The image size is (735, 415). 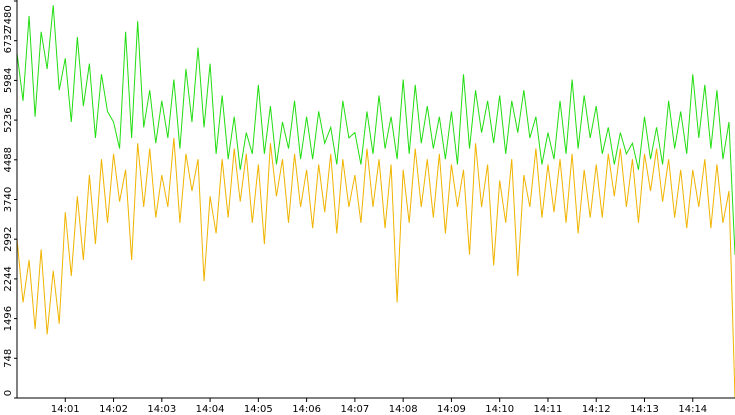 I want to click on y-tick-label: 5236, so click(x=8, y=119).